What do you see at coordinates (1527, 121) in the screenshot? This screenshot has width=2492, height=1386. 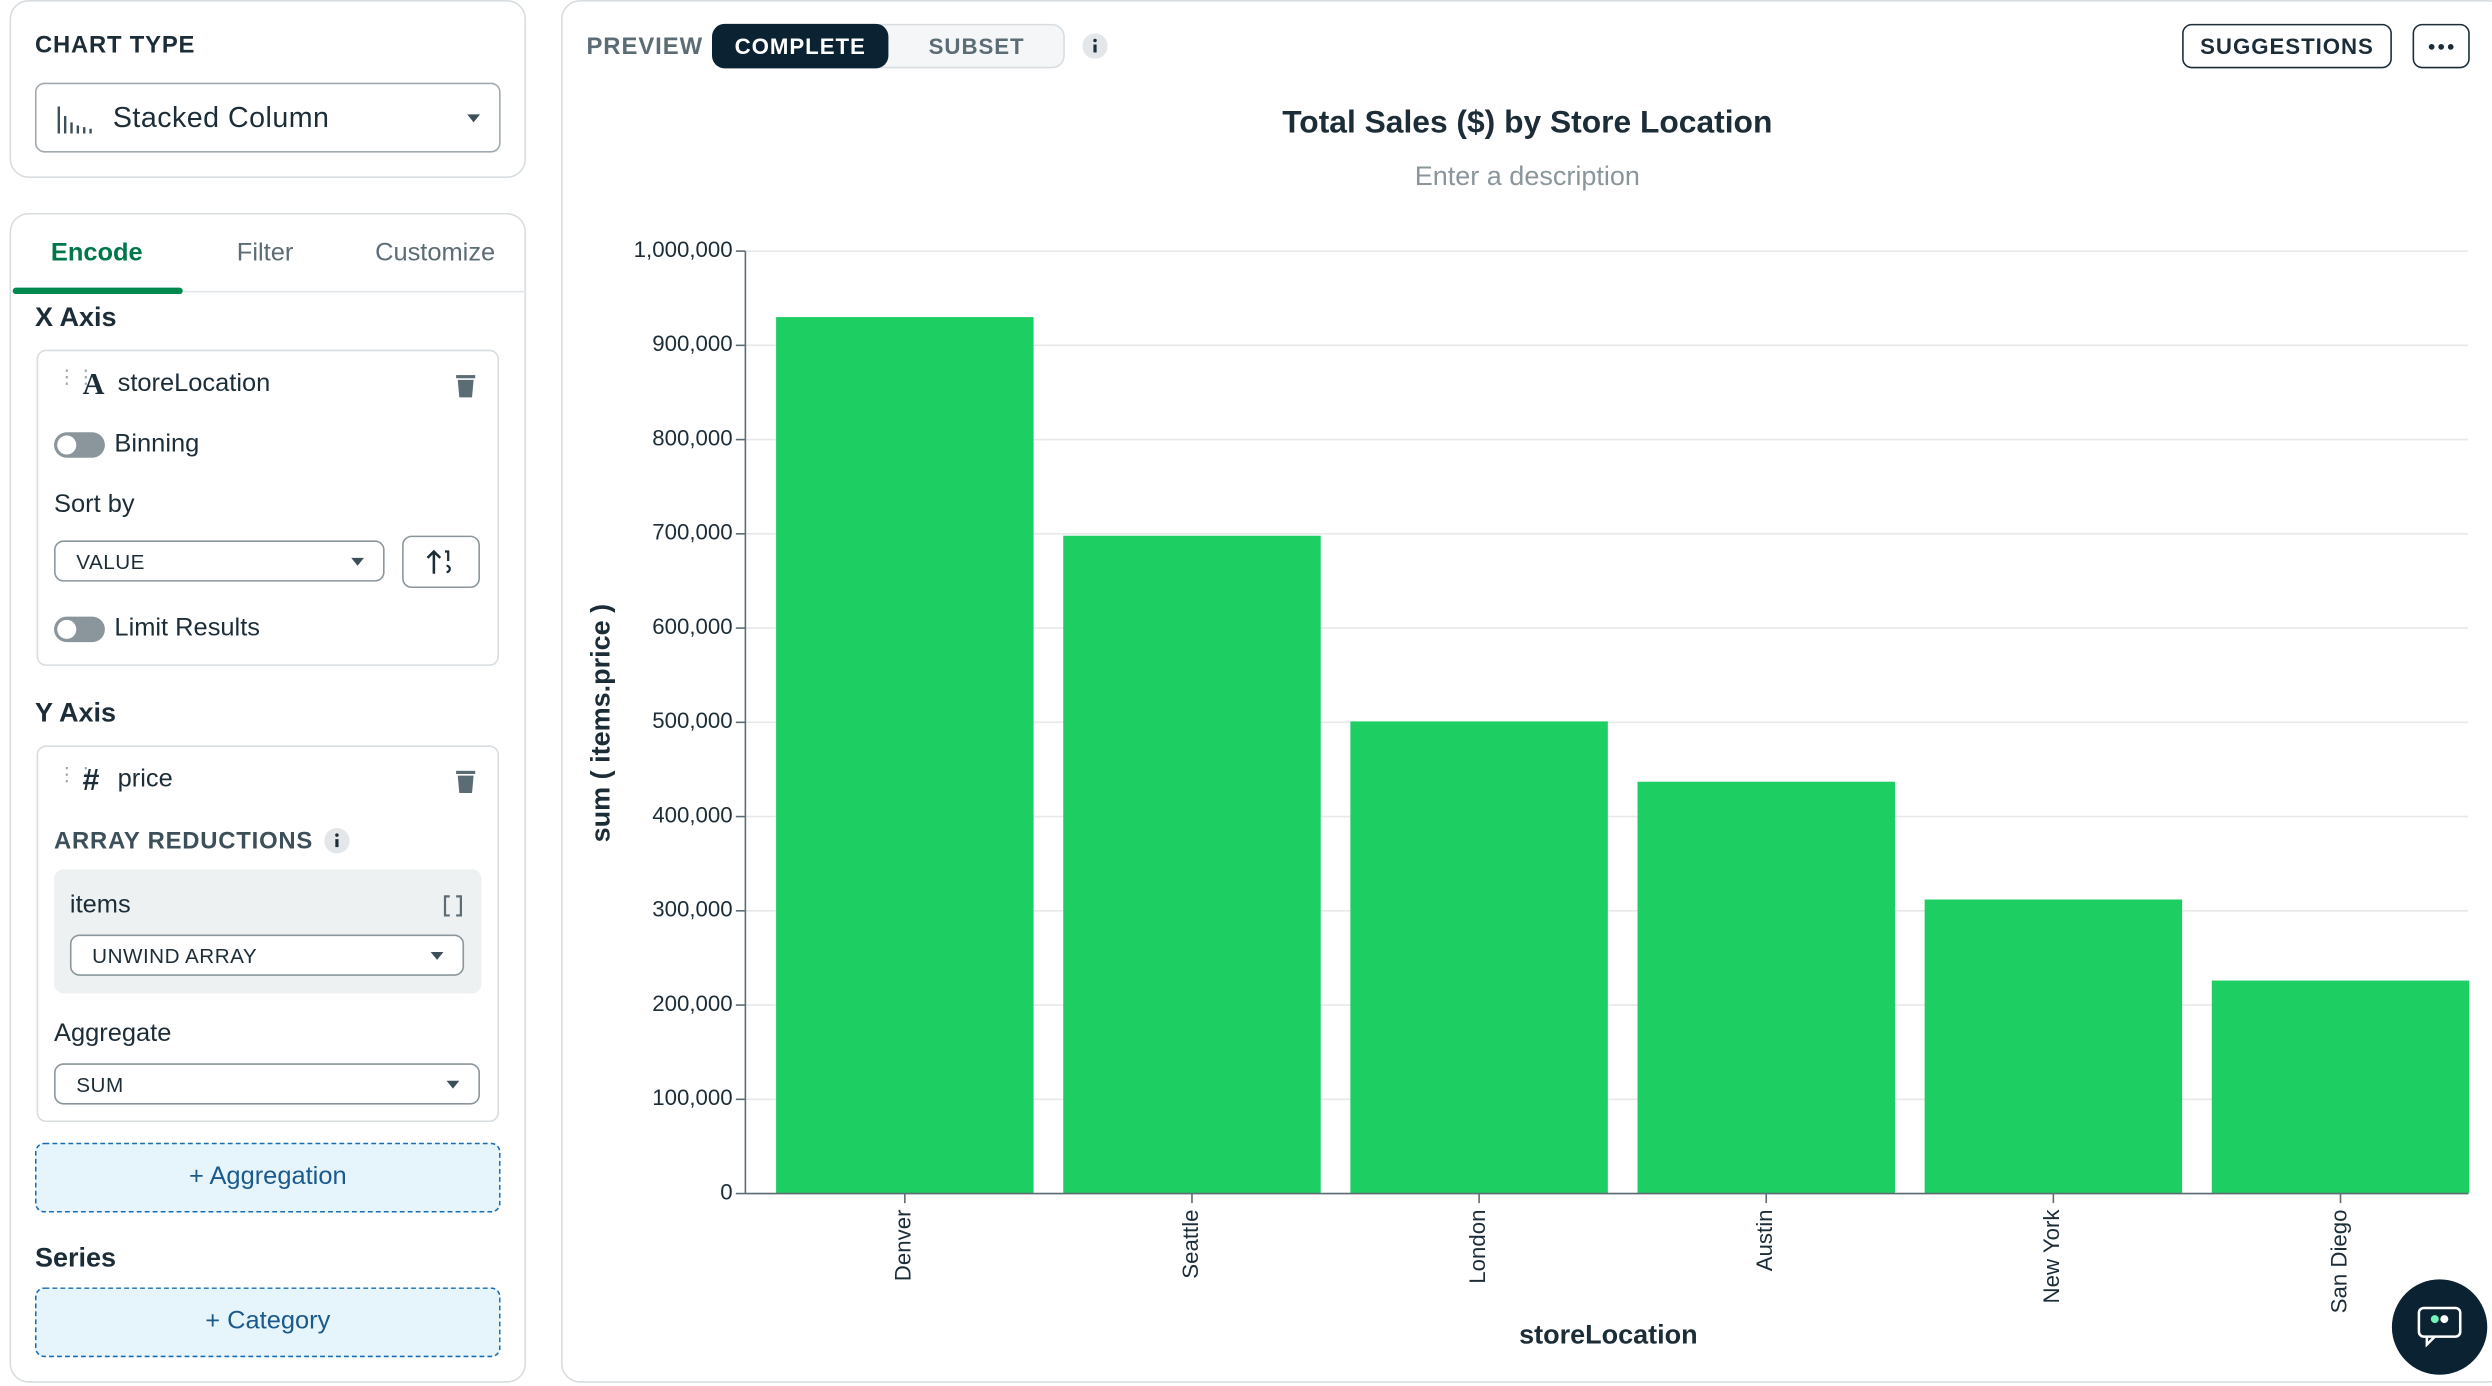 I see `chart-title: Total Sales ($) by Store Location` at bounding box center [1527, 121].